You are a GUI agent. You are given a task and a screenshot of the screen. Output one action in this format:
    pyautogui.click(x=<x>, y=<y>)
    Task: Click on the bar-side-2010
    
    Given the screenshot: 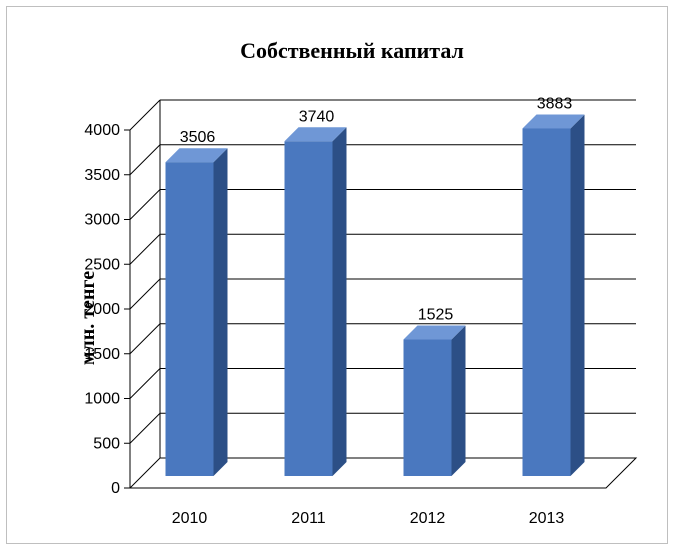 What is the action you would take?
    pyautogui.click(x=220, y=312)
    